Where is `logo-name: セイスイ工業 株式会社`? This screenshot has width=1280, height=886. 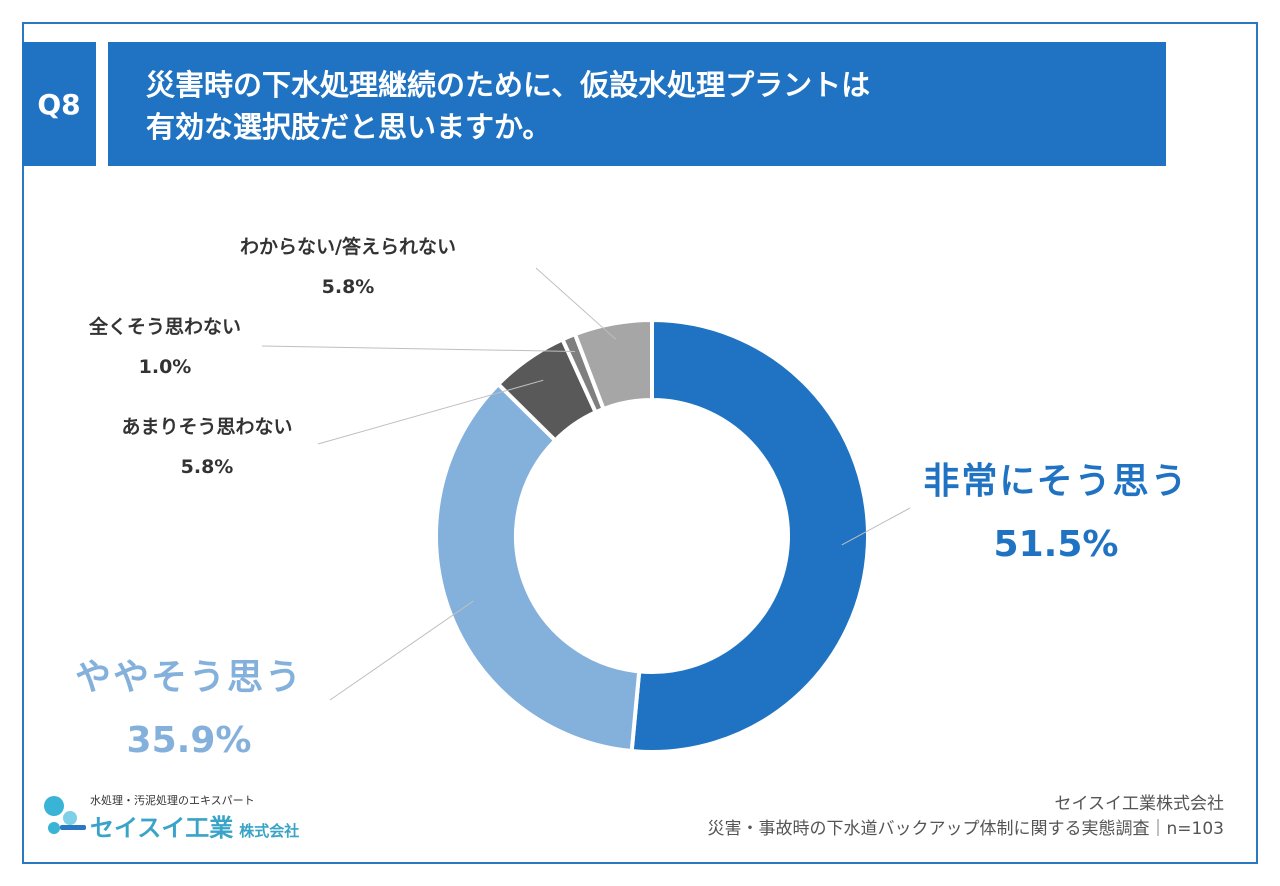
logo-name: セイスイ工業 株式会社 is located at coordinates (194, 825).